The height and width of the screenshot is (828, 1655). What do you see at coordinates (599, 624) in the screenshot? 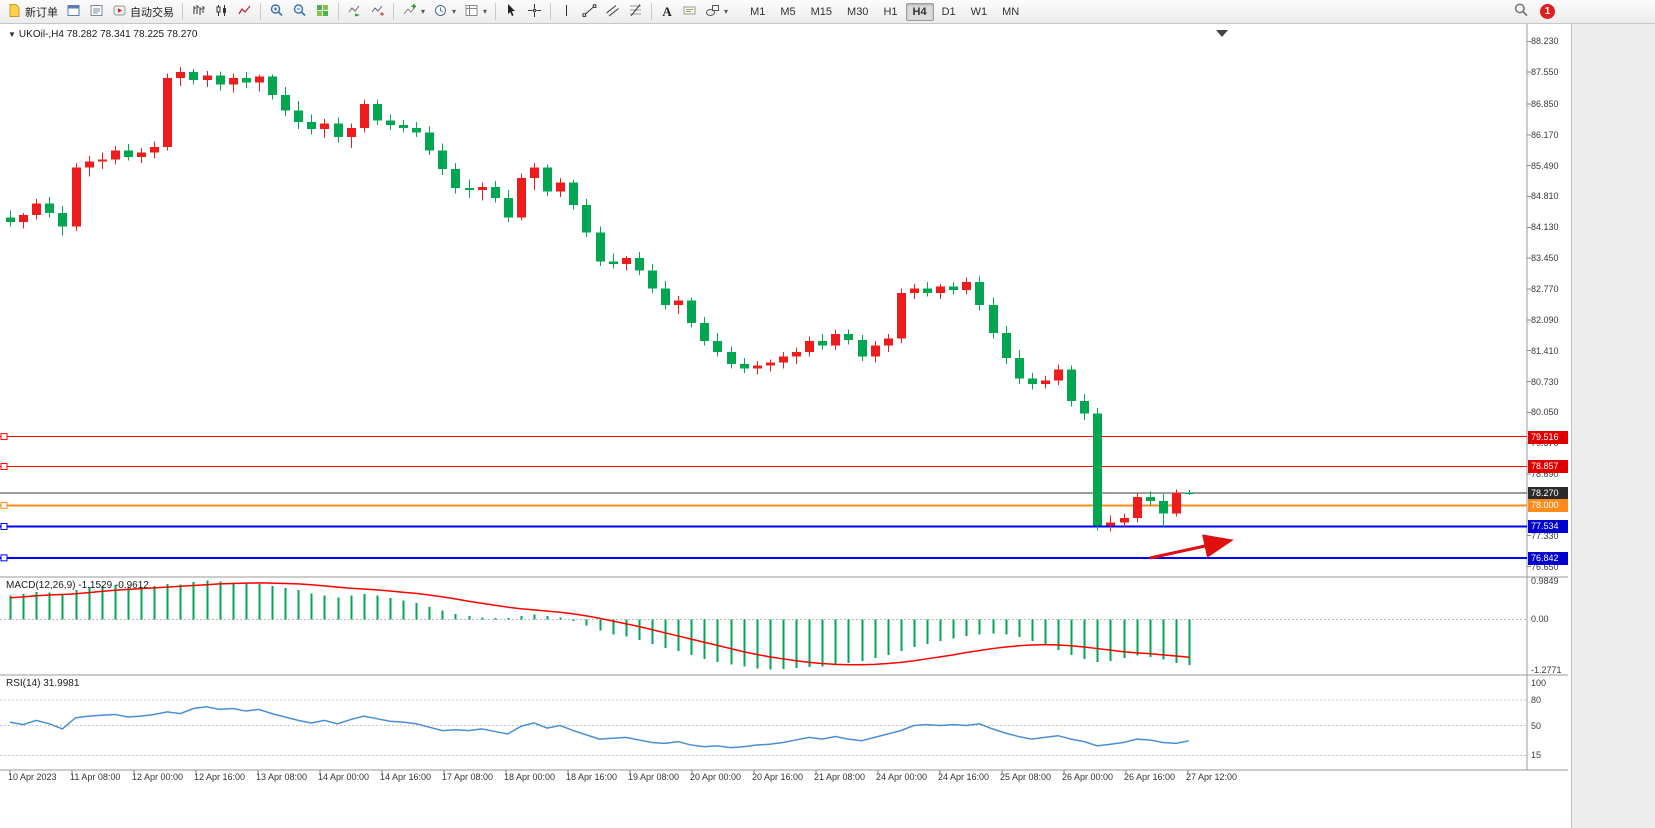
I see `macd-signal-line` at bounding box center [599, 624].